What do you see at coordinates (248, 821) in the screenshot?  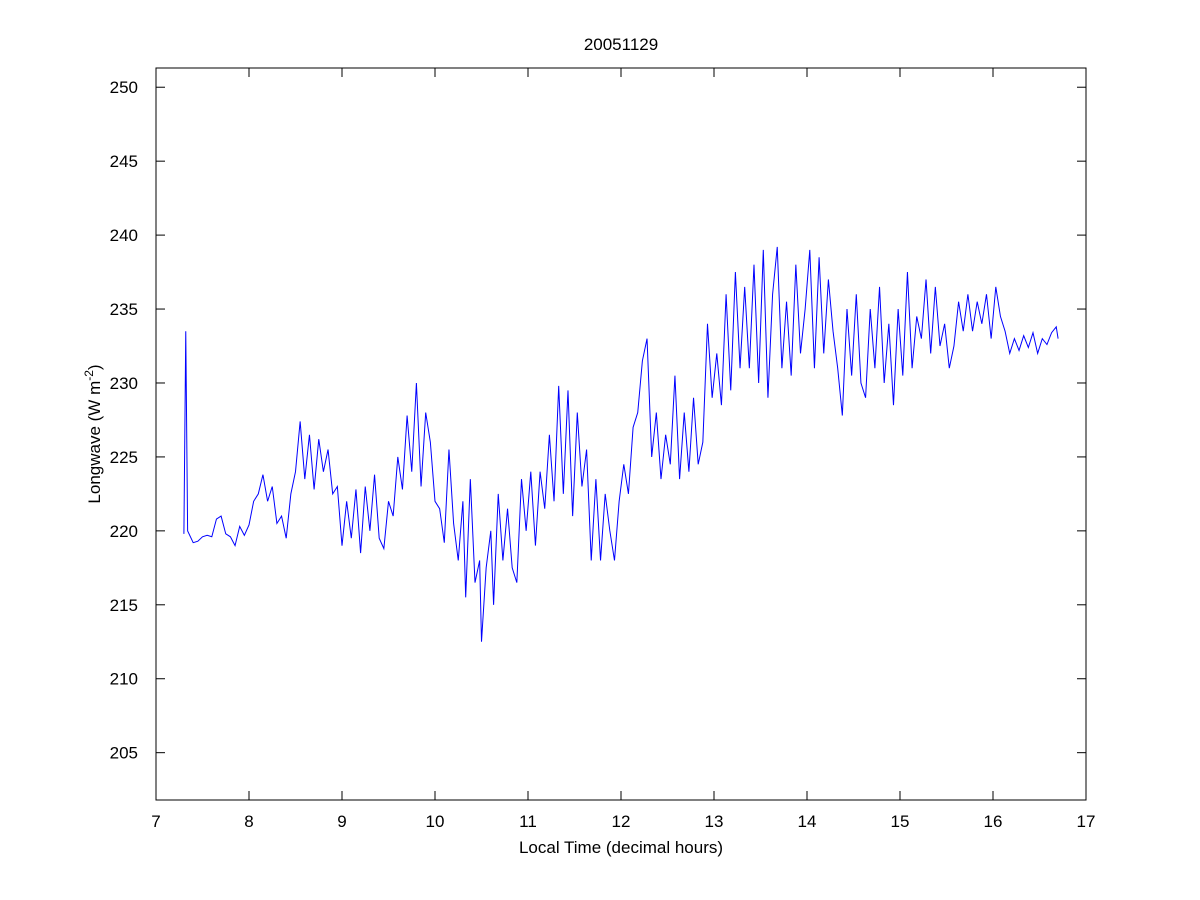 I see `x-tick-label: 8` at bounding box center [248, 821].